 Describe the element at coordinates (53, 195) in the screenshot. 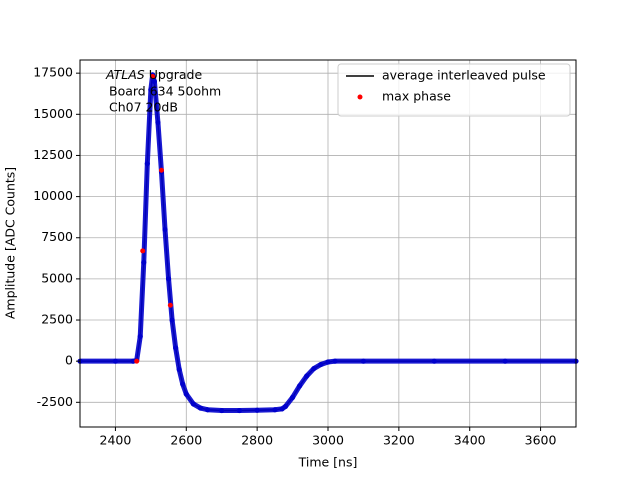

I see `y-tick-label: 10000` at that location.